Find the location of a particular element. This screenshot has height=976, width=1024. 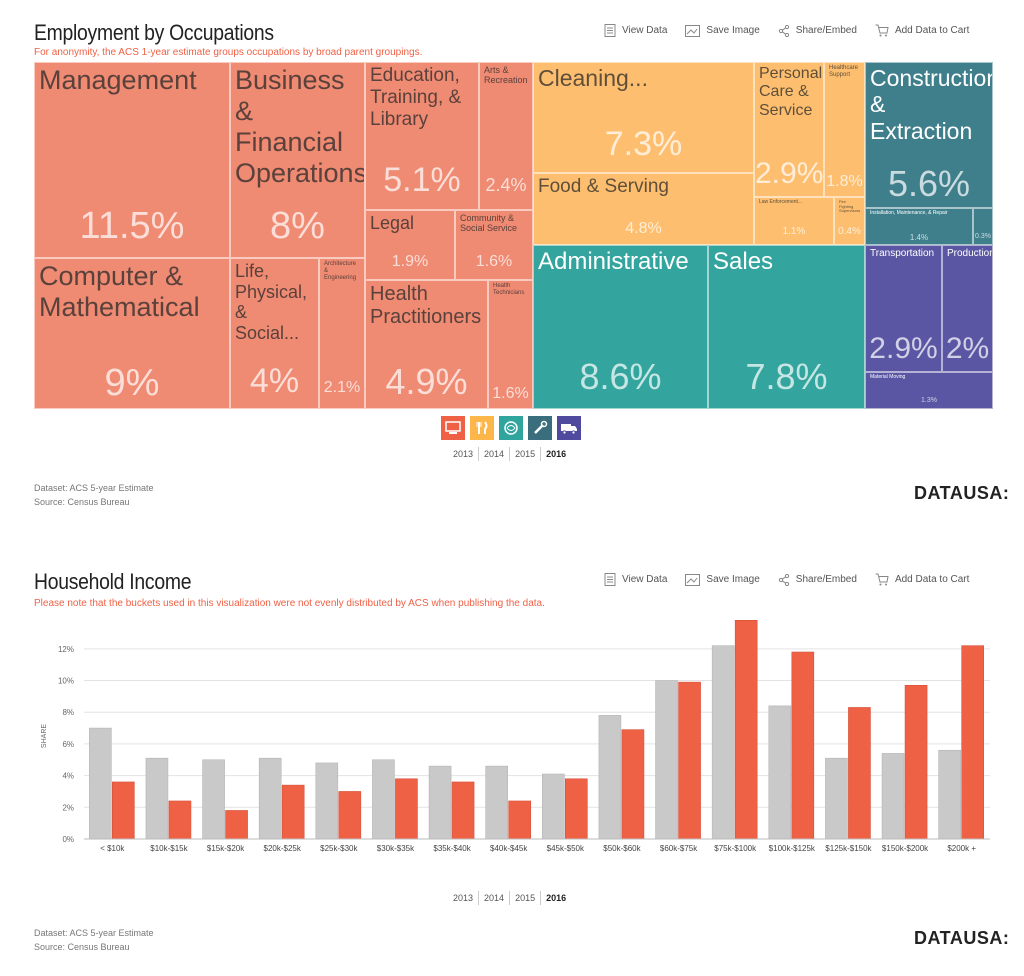

treemap-cell-farming: 0.3% is located at coordinates (983, 226).